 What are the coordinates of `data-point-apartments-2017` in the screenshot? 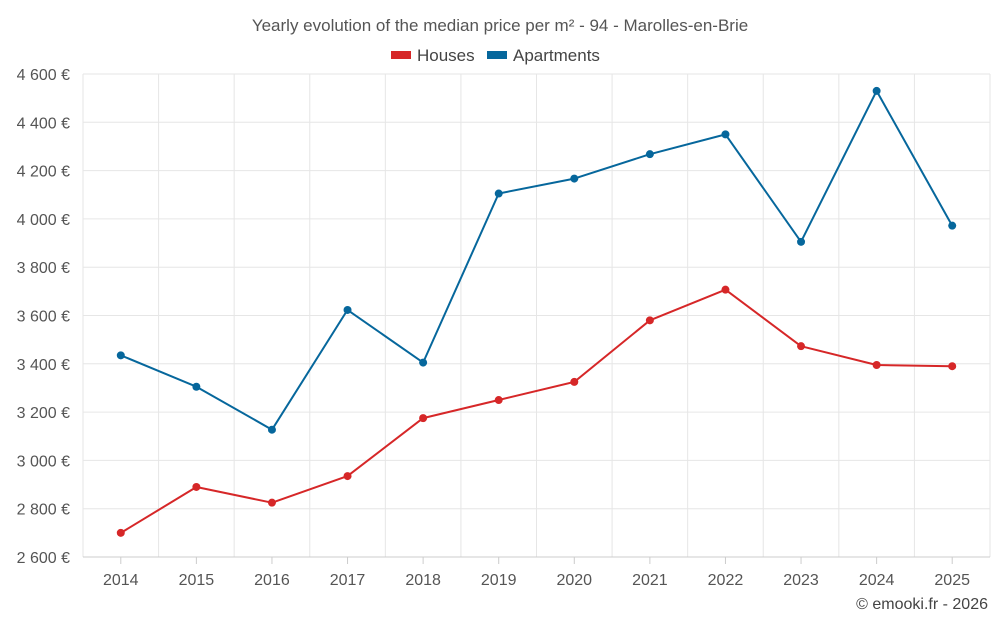 It's located at (347, 309).